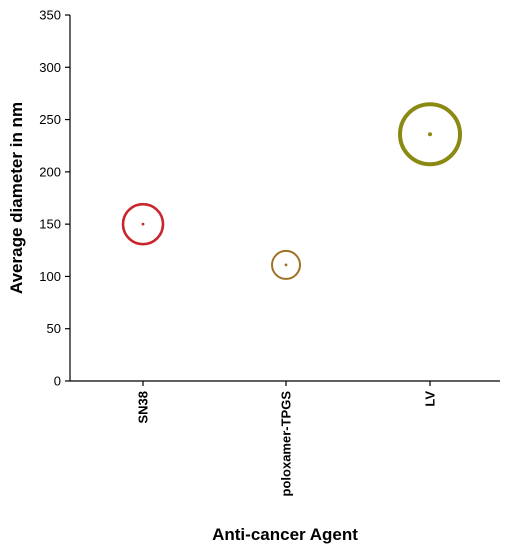 Image resolution: width=519 pixels, height=550 pixels. I want to click on y-ticks: 0 50 100 150 200 250 300 350, so click(54, 198).